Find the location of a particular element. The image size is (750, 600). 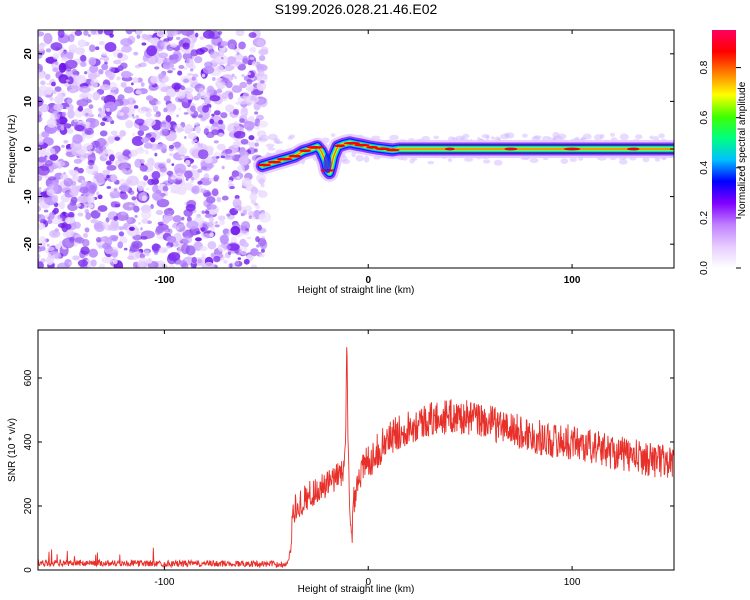

colorbar-tick-label: 0.0 is located at coordinates (704, 268).